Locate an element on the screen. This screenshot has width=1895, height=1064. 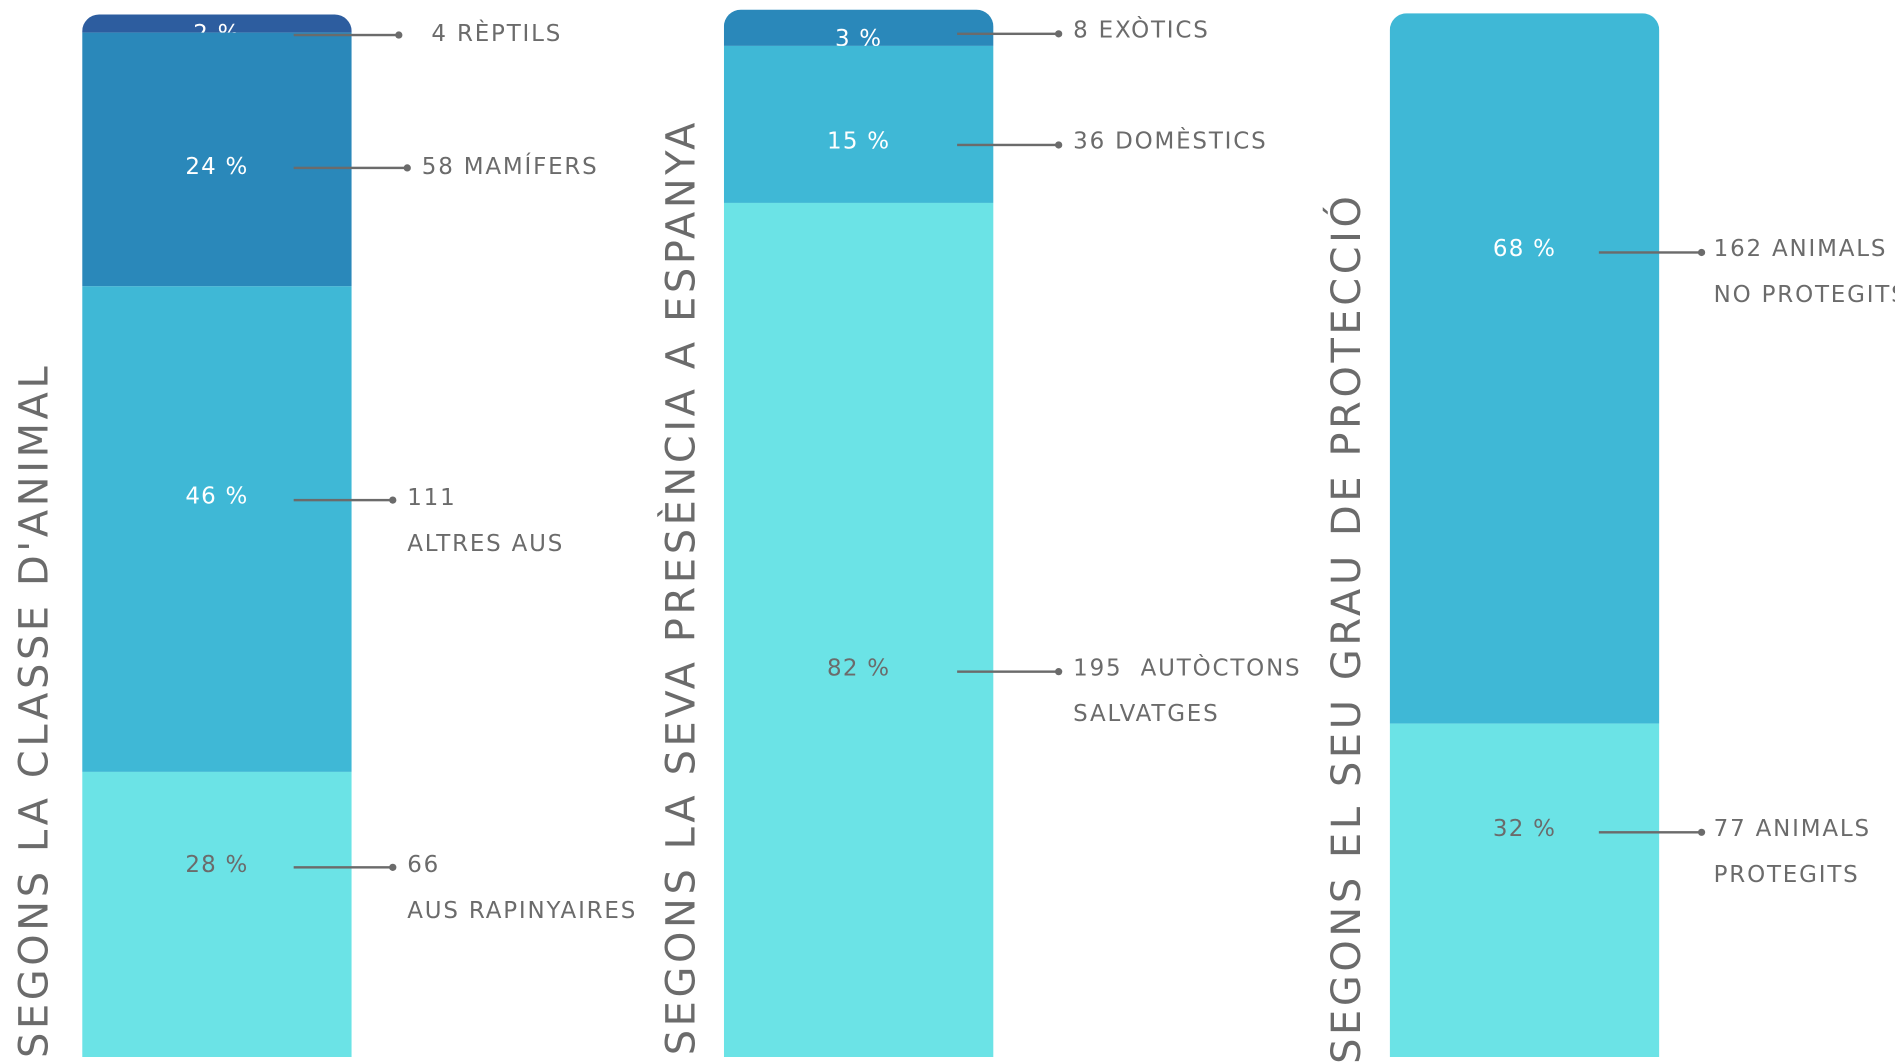
chart-1-count-label: 111 ALTRES AUS is located at coordinates (486, 520).